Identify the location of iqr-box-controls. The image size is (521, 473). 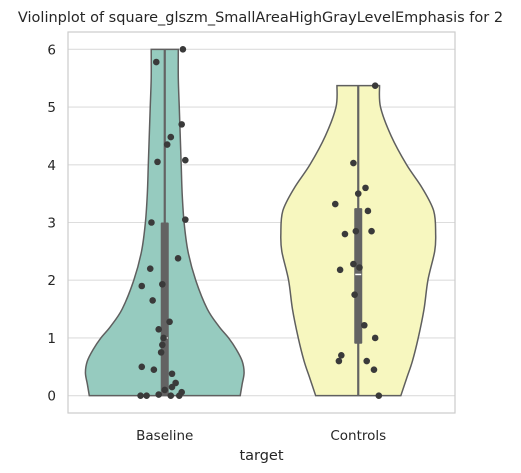
(358, 276).